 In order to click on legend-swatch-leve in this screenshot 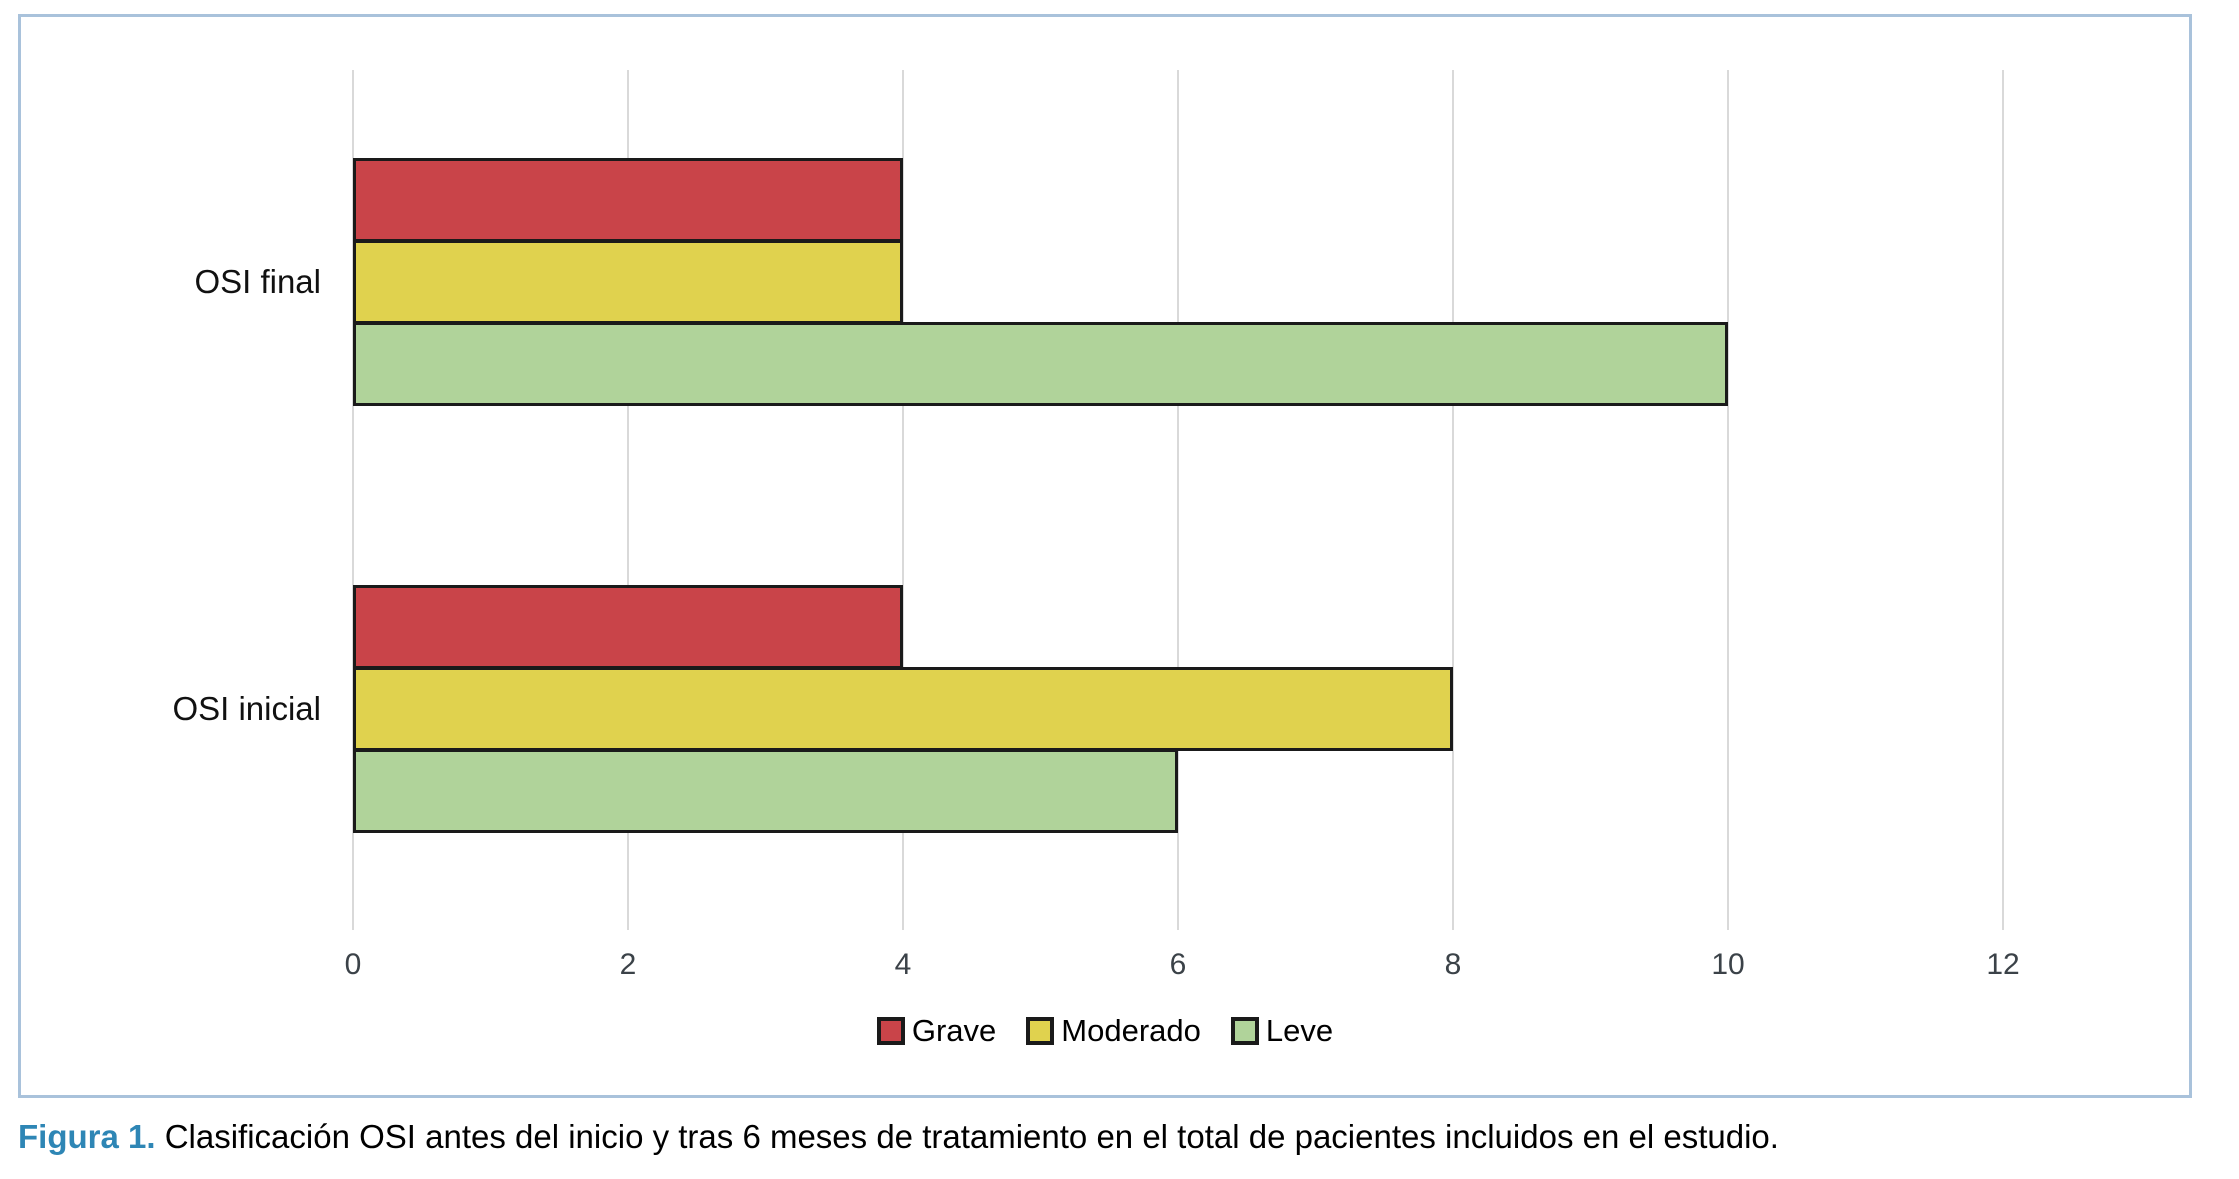, I will do `click(1244, 1031)`.